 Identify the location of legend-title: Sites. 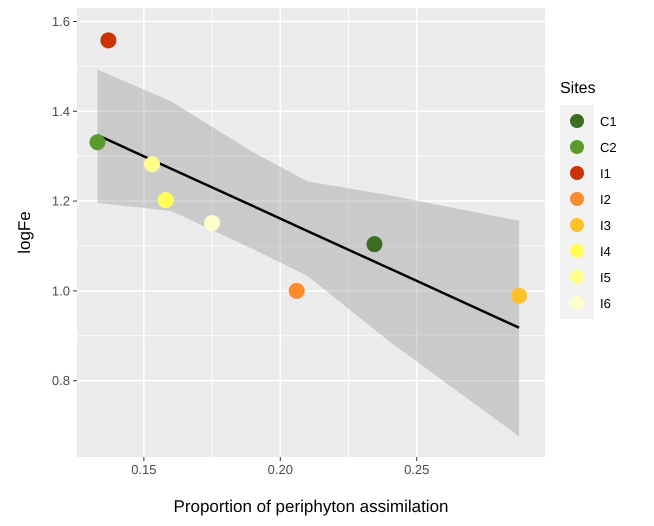
(578, 88).